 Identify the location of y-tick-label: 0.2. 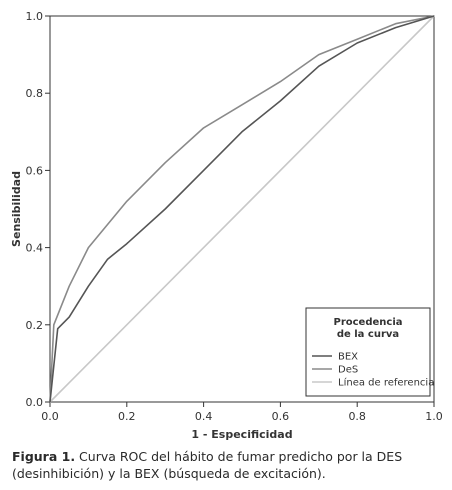
(35, 325).